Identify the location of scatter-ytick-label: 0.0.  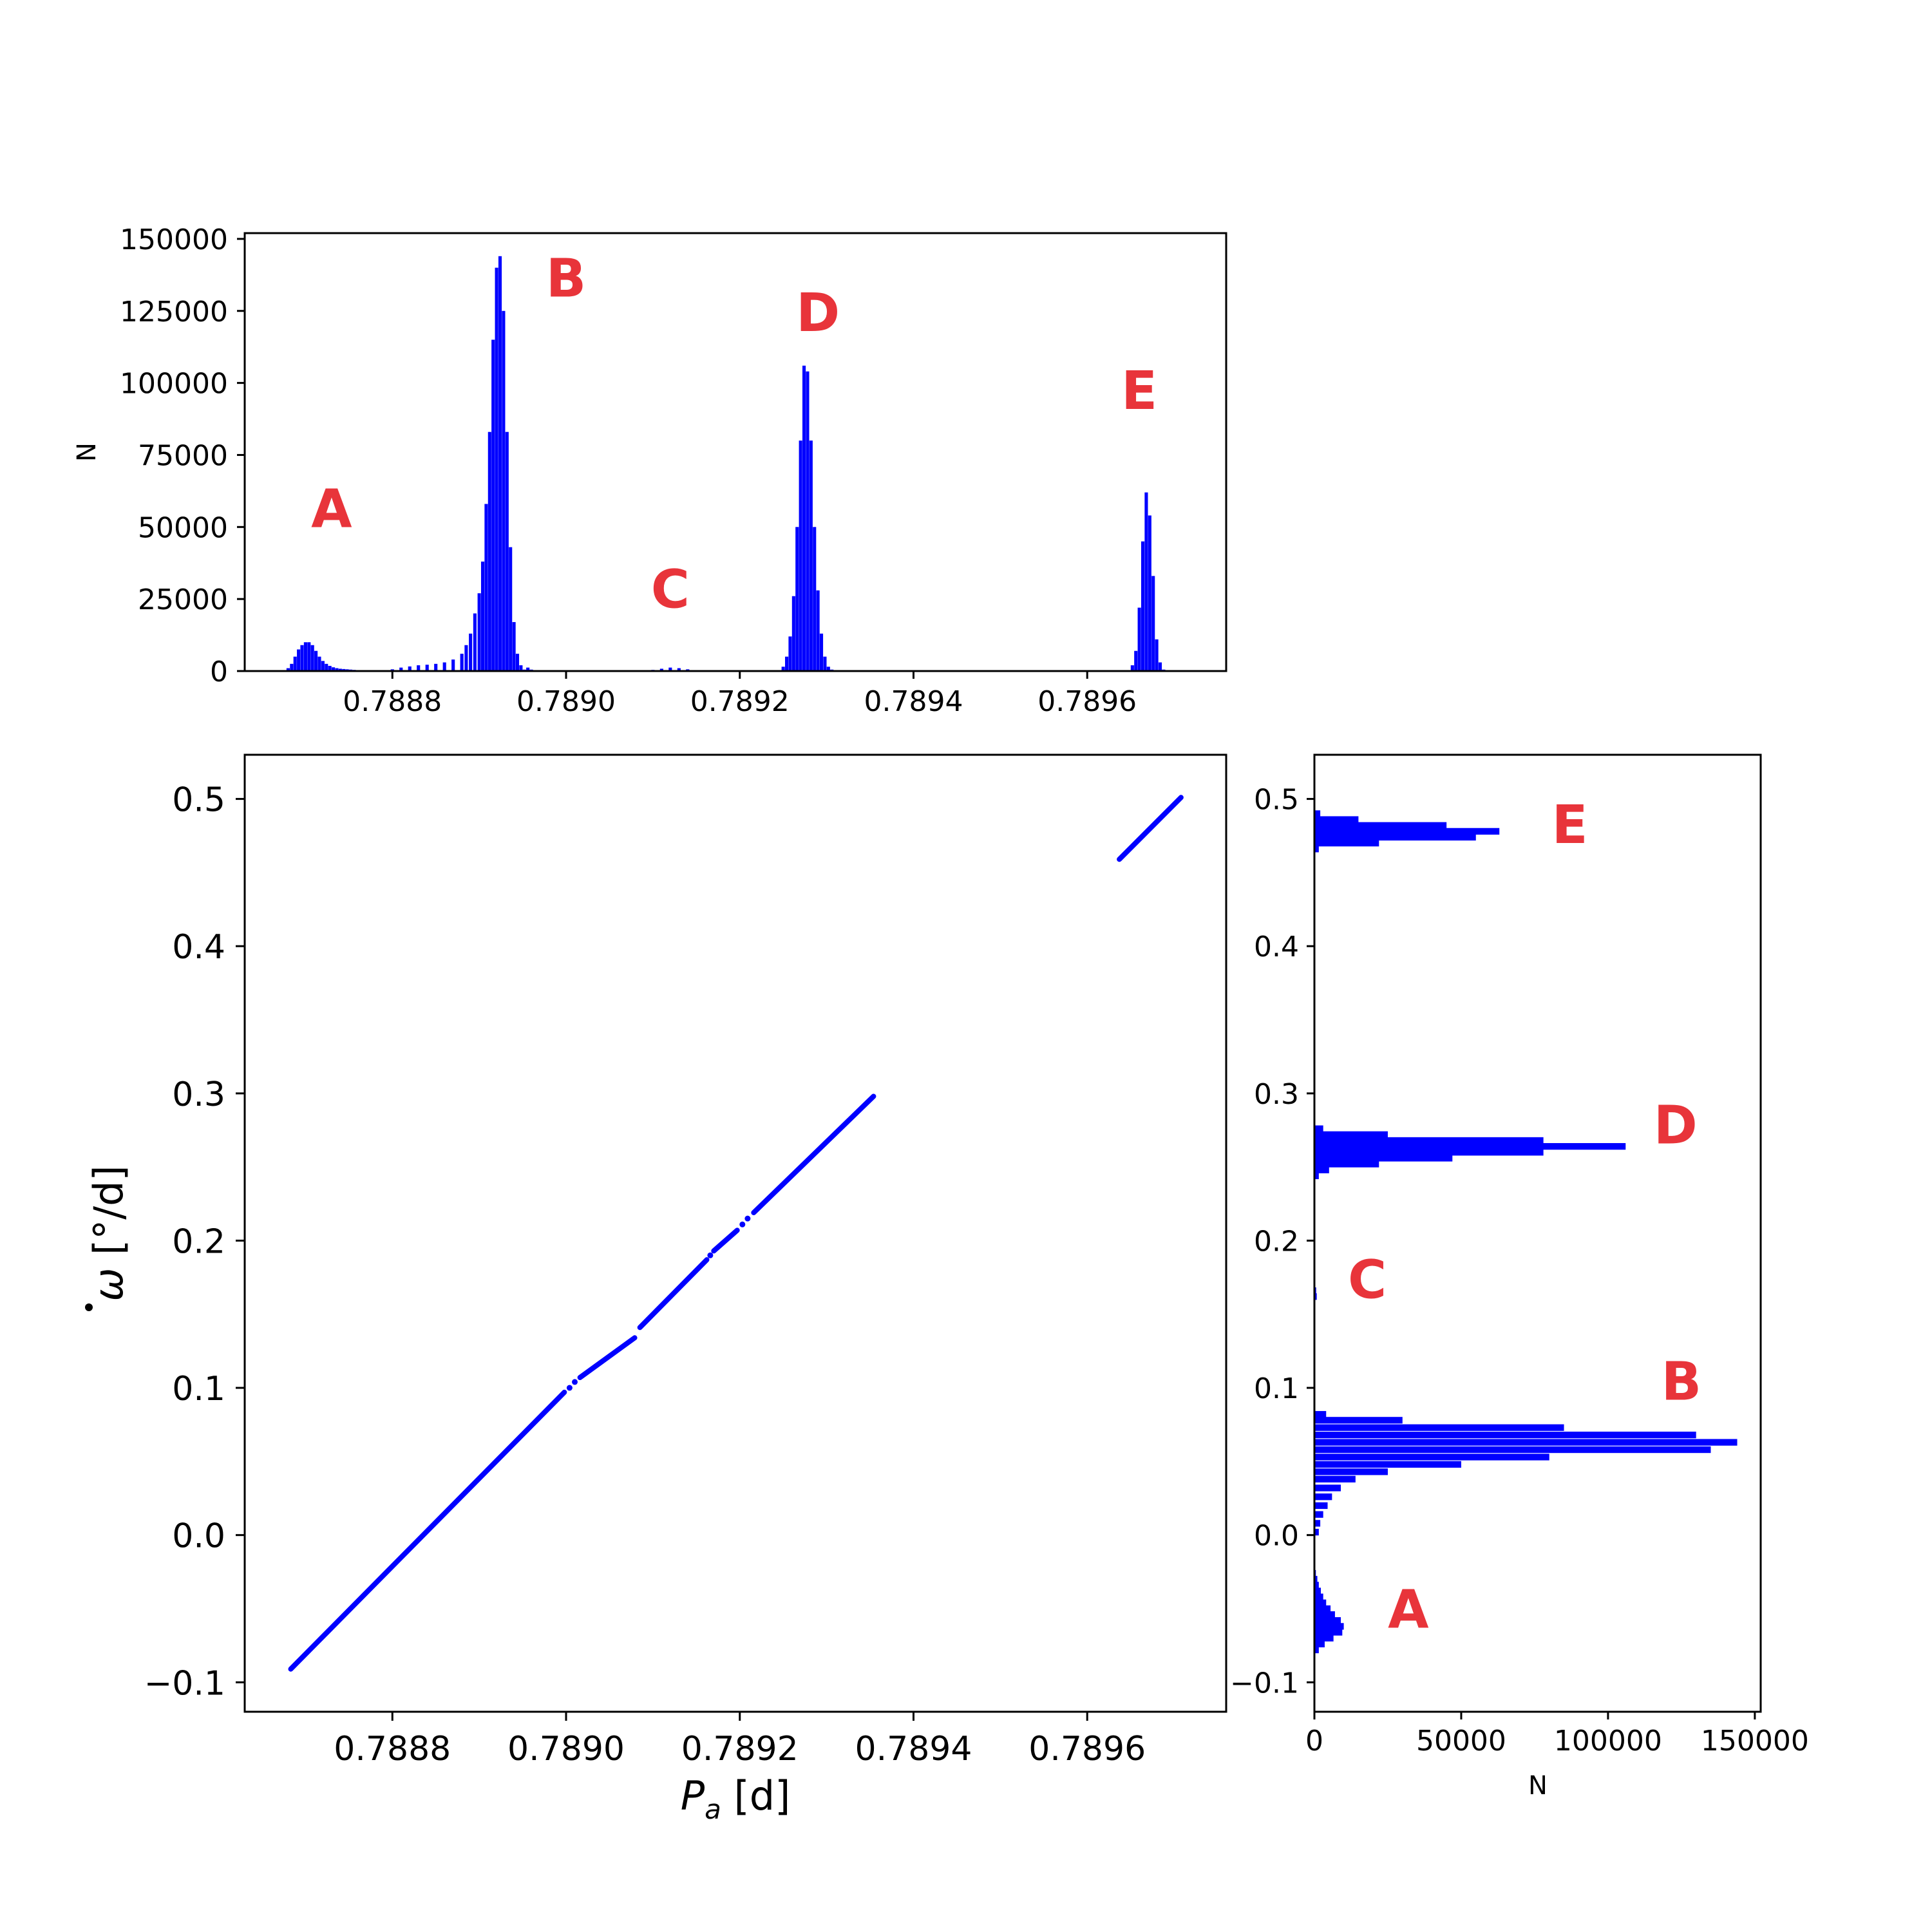
(199, 1537).